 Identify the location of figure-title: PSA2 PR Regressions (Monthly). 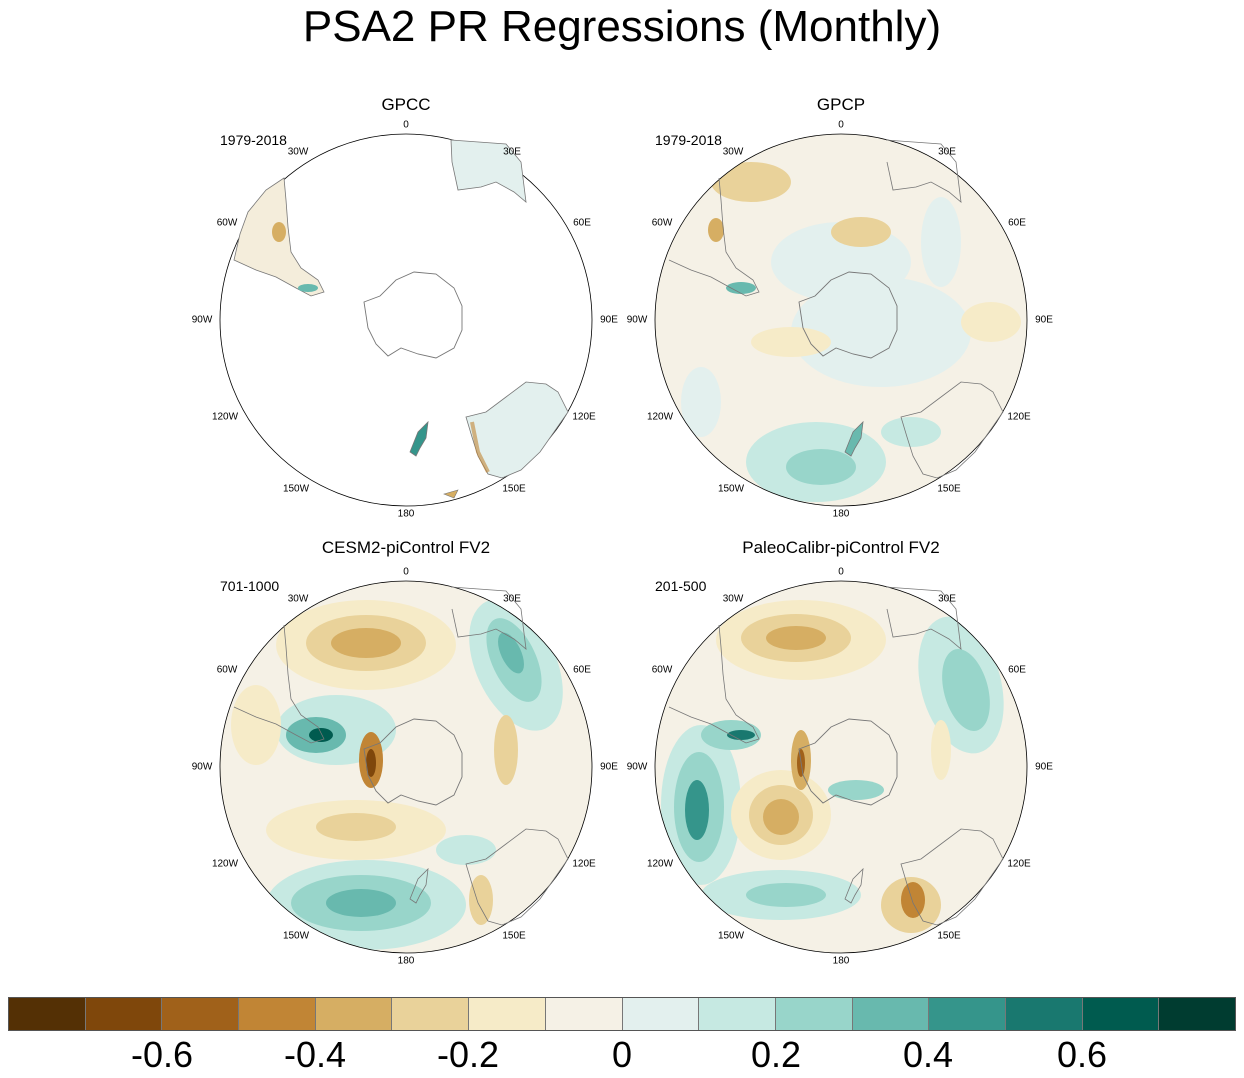
(622, 26).